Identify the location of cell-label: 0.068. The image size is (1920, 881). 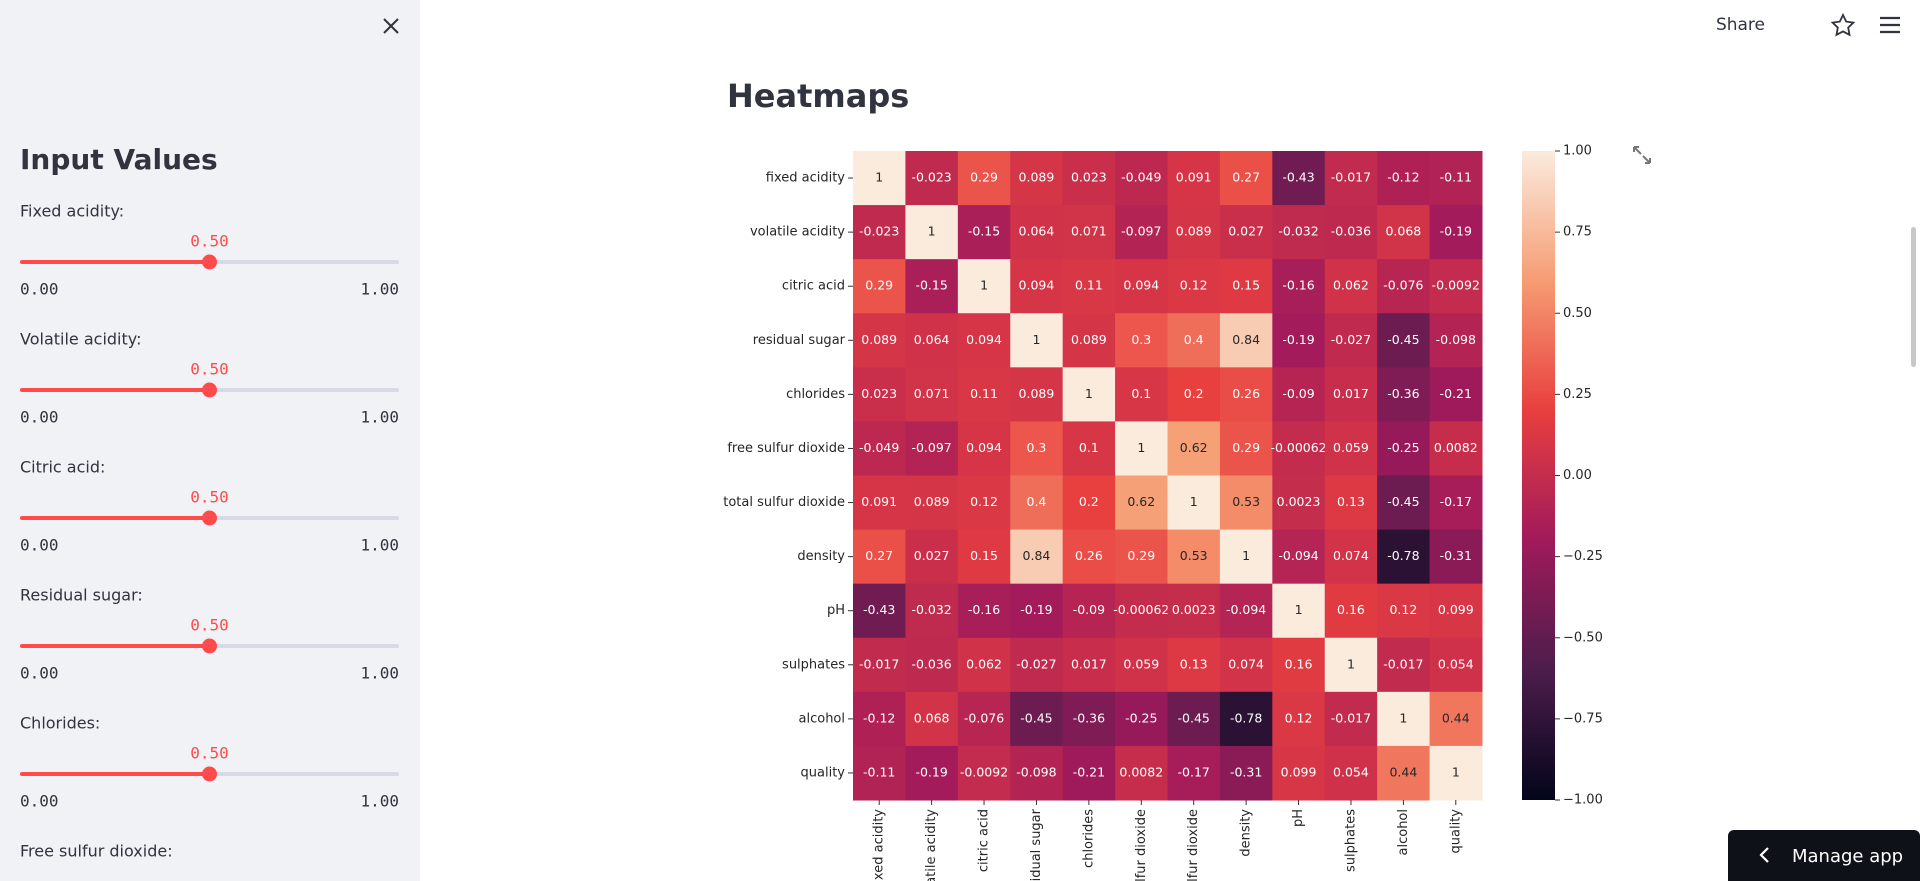
(932, 717).